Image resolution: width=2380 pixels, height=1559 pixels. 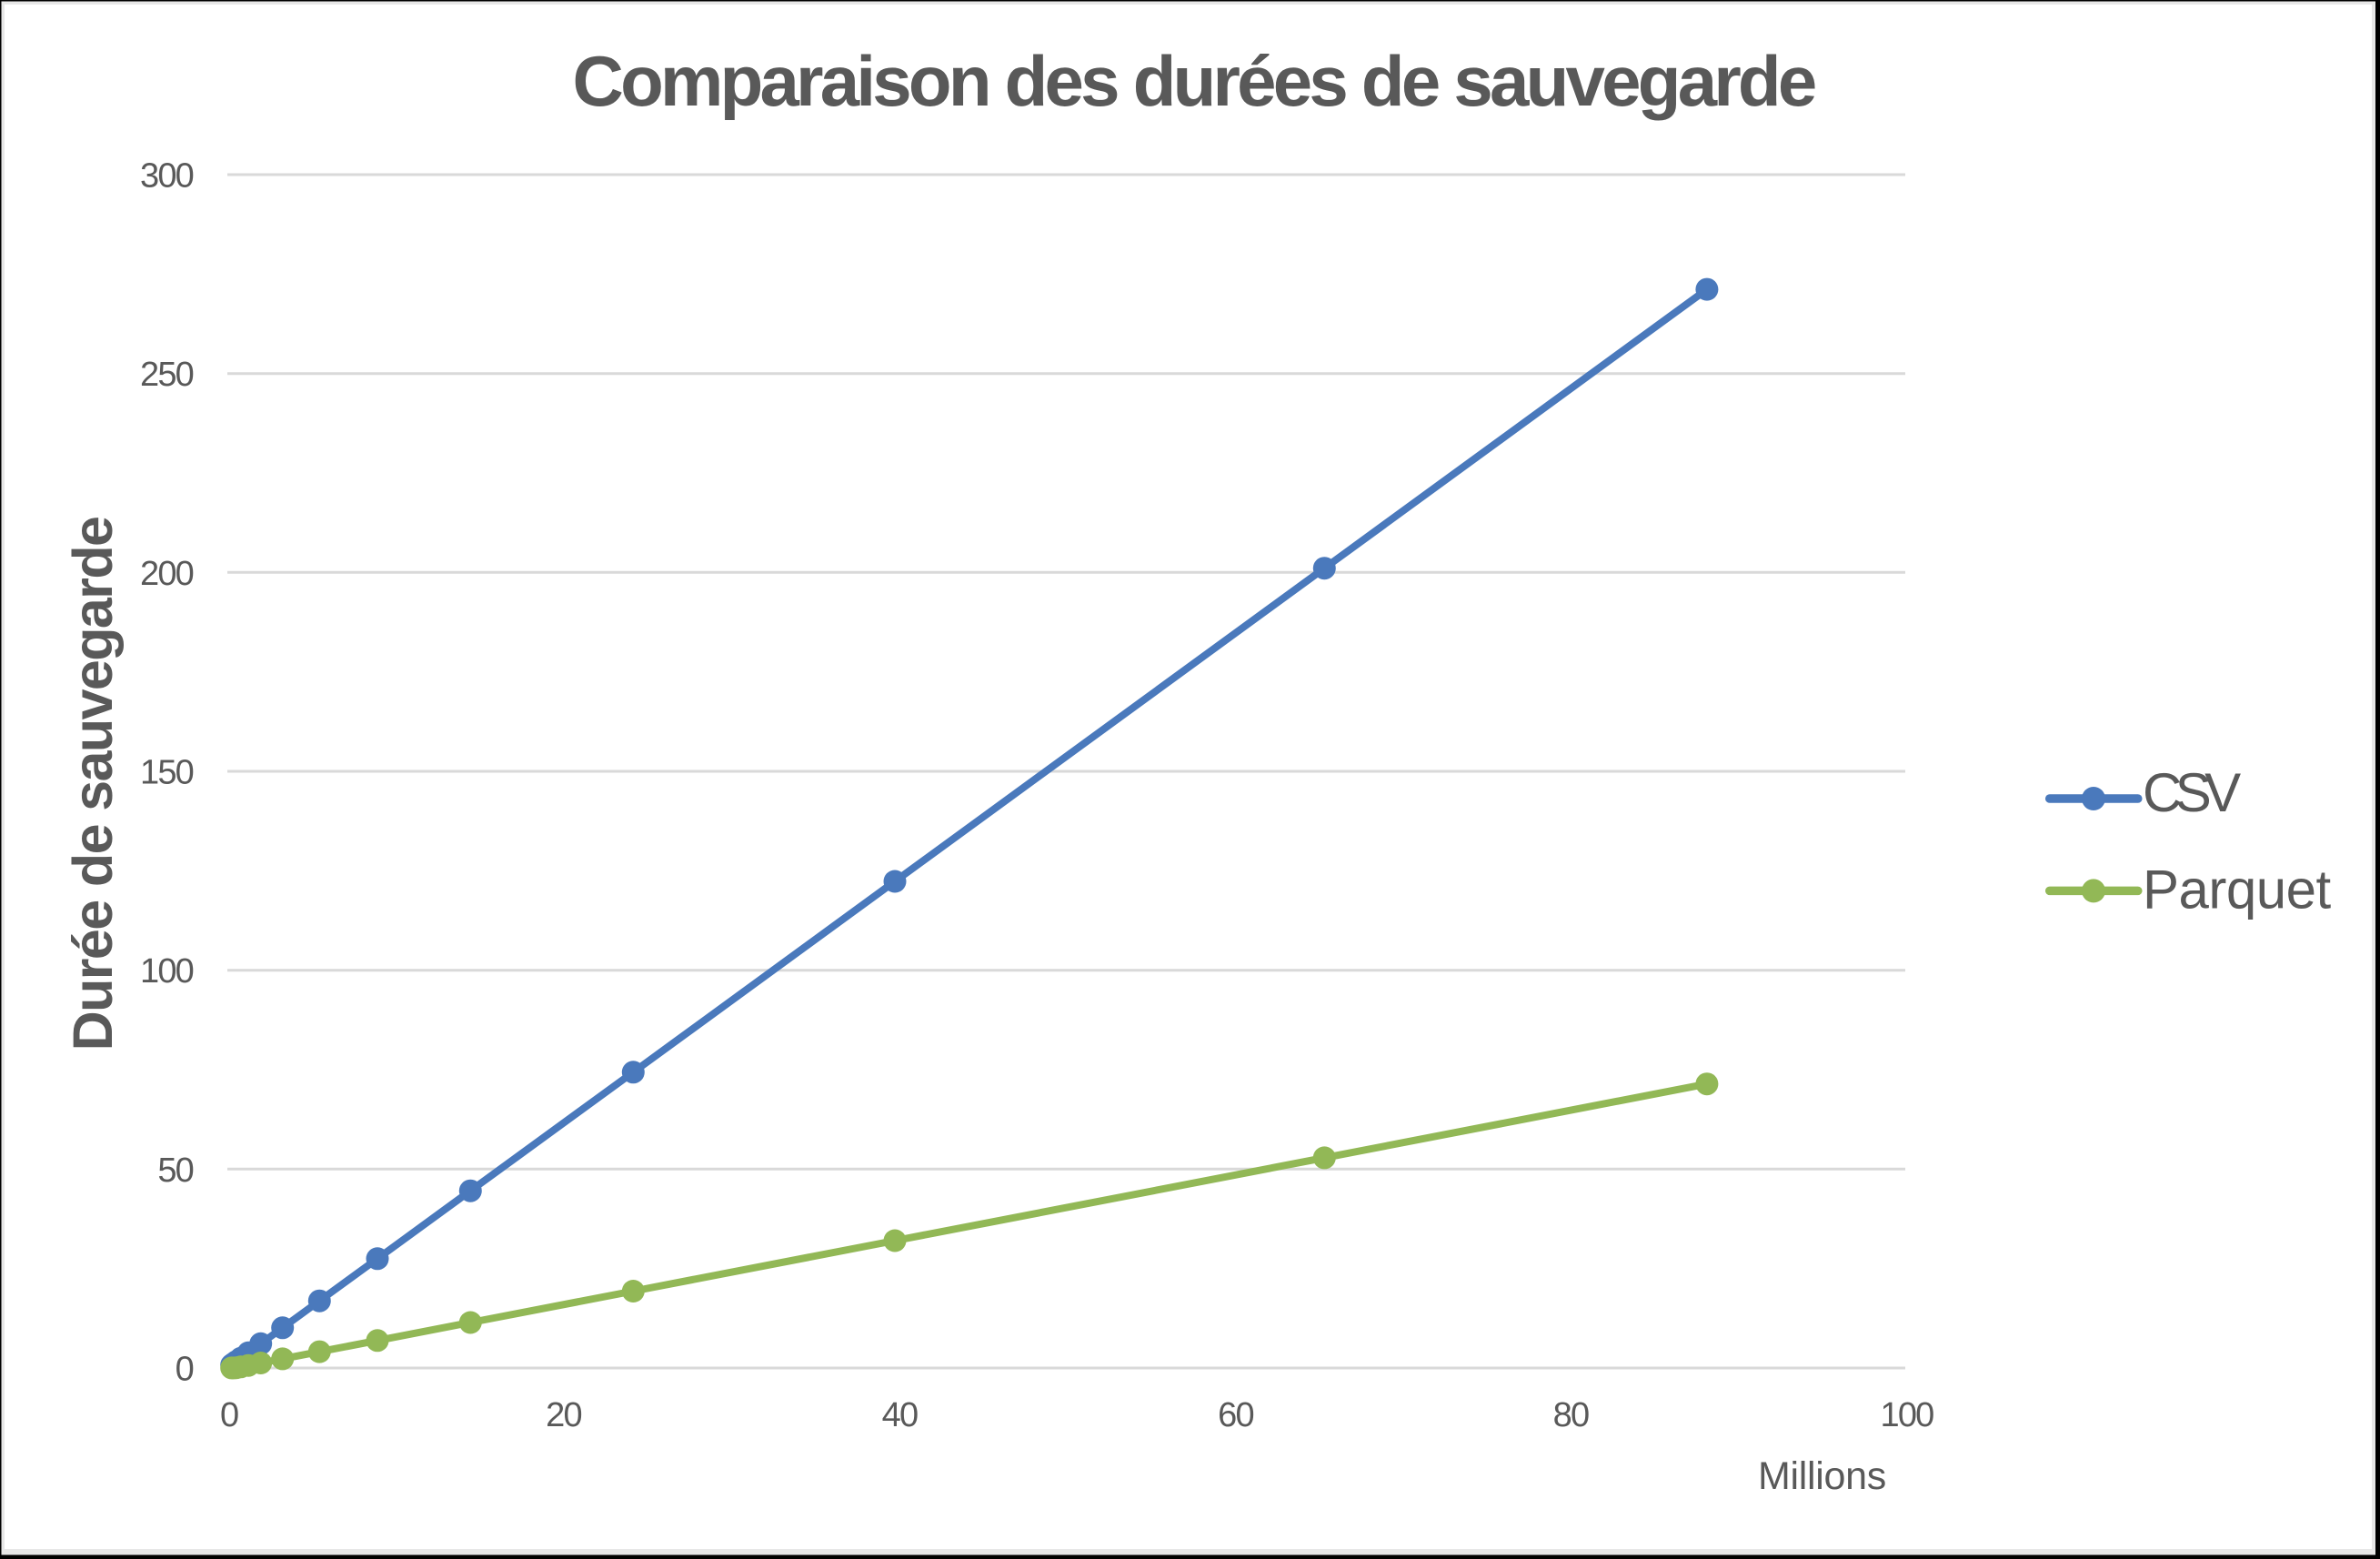 What do you see at coordinates (167, 375) in the screenshot?
I see `svg-text: 250` at bounding box center [167, 375].